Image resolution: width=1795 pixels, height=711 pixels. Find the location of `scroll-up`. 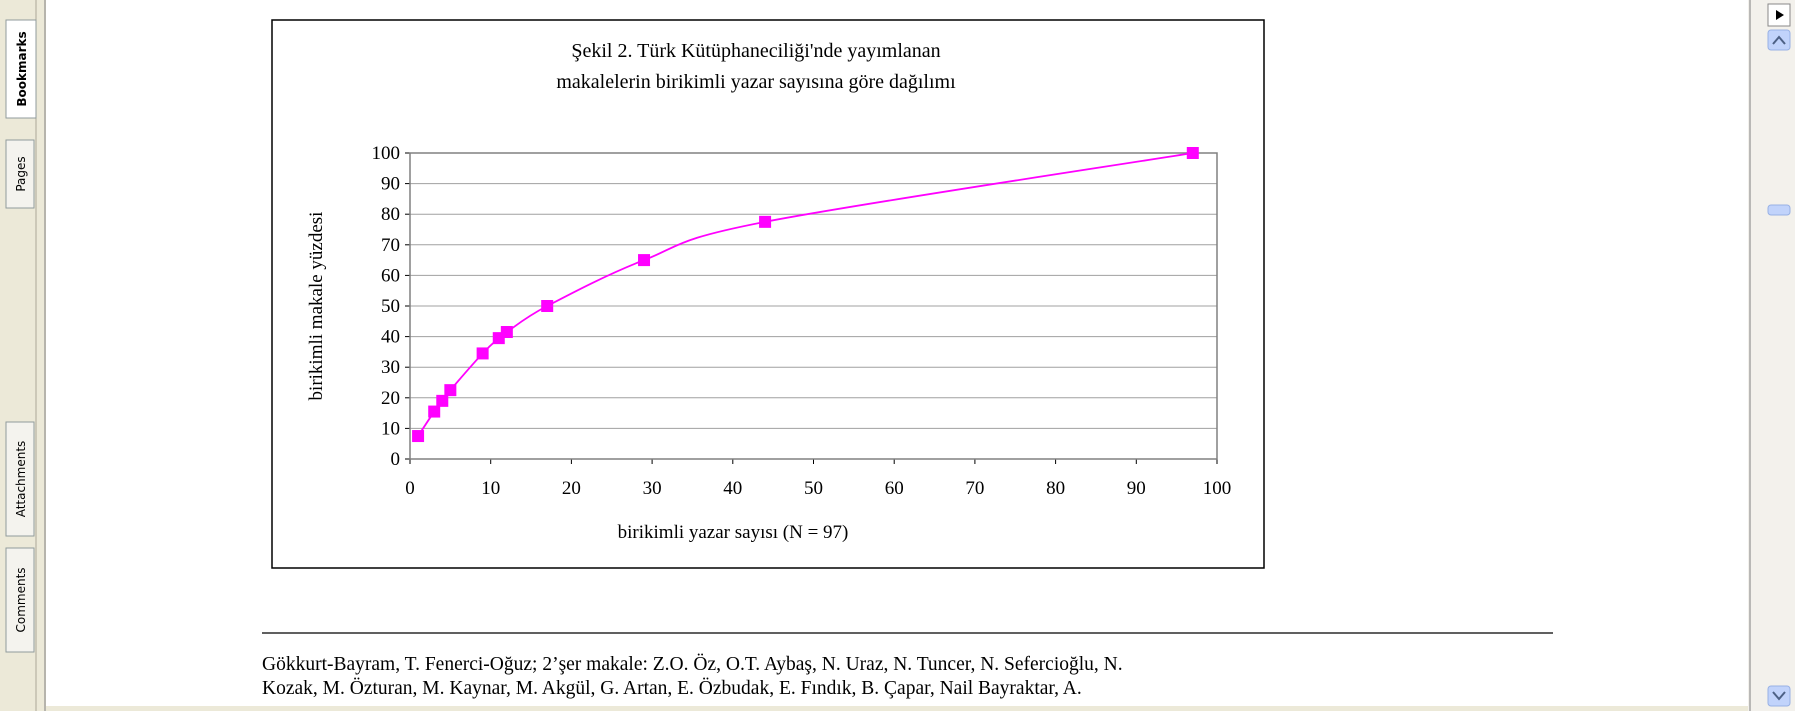

scroll-up is located at coordinates (1779, 40).